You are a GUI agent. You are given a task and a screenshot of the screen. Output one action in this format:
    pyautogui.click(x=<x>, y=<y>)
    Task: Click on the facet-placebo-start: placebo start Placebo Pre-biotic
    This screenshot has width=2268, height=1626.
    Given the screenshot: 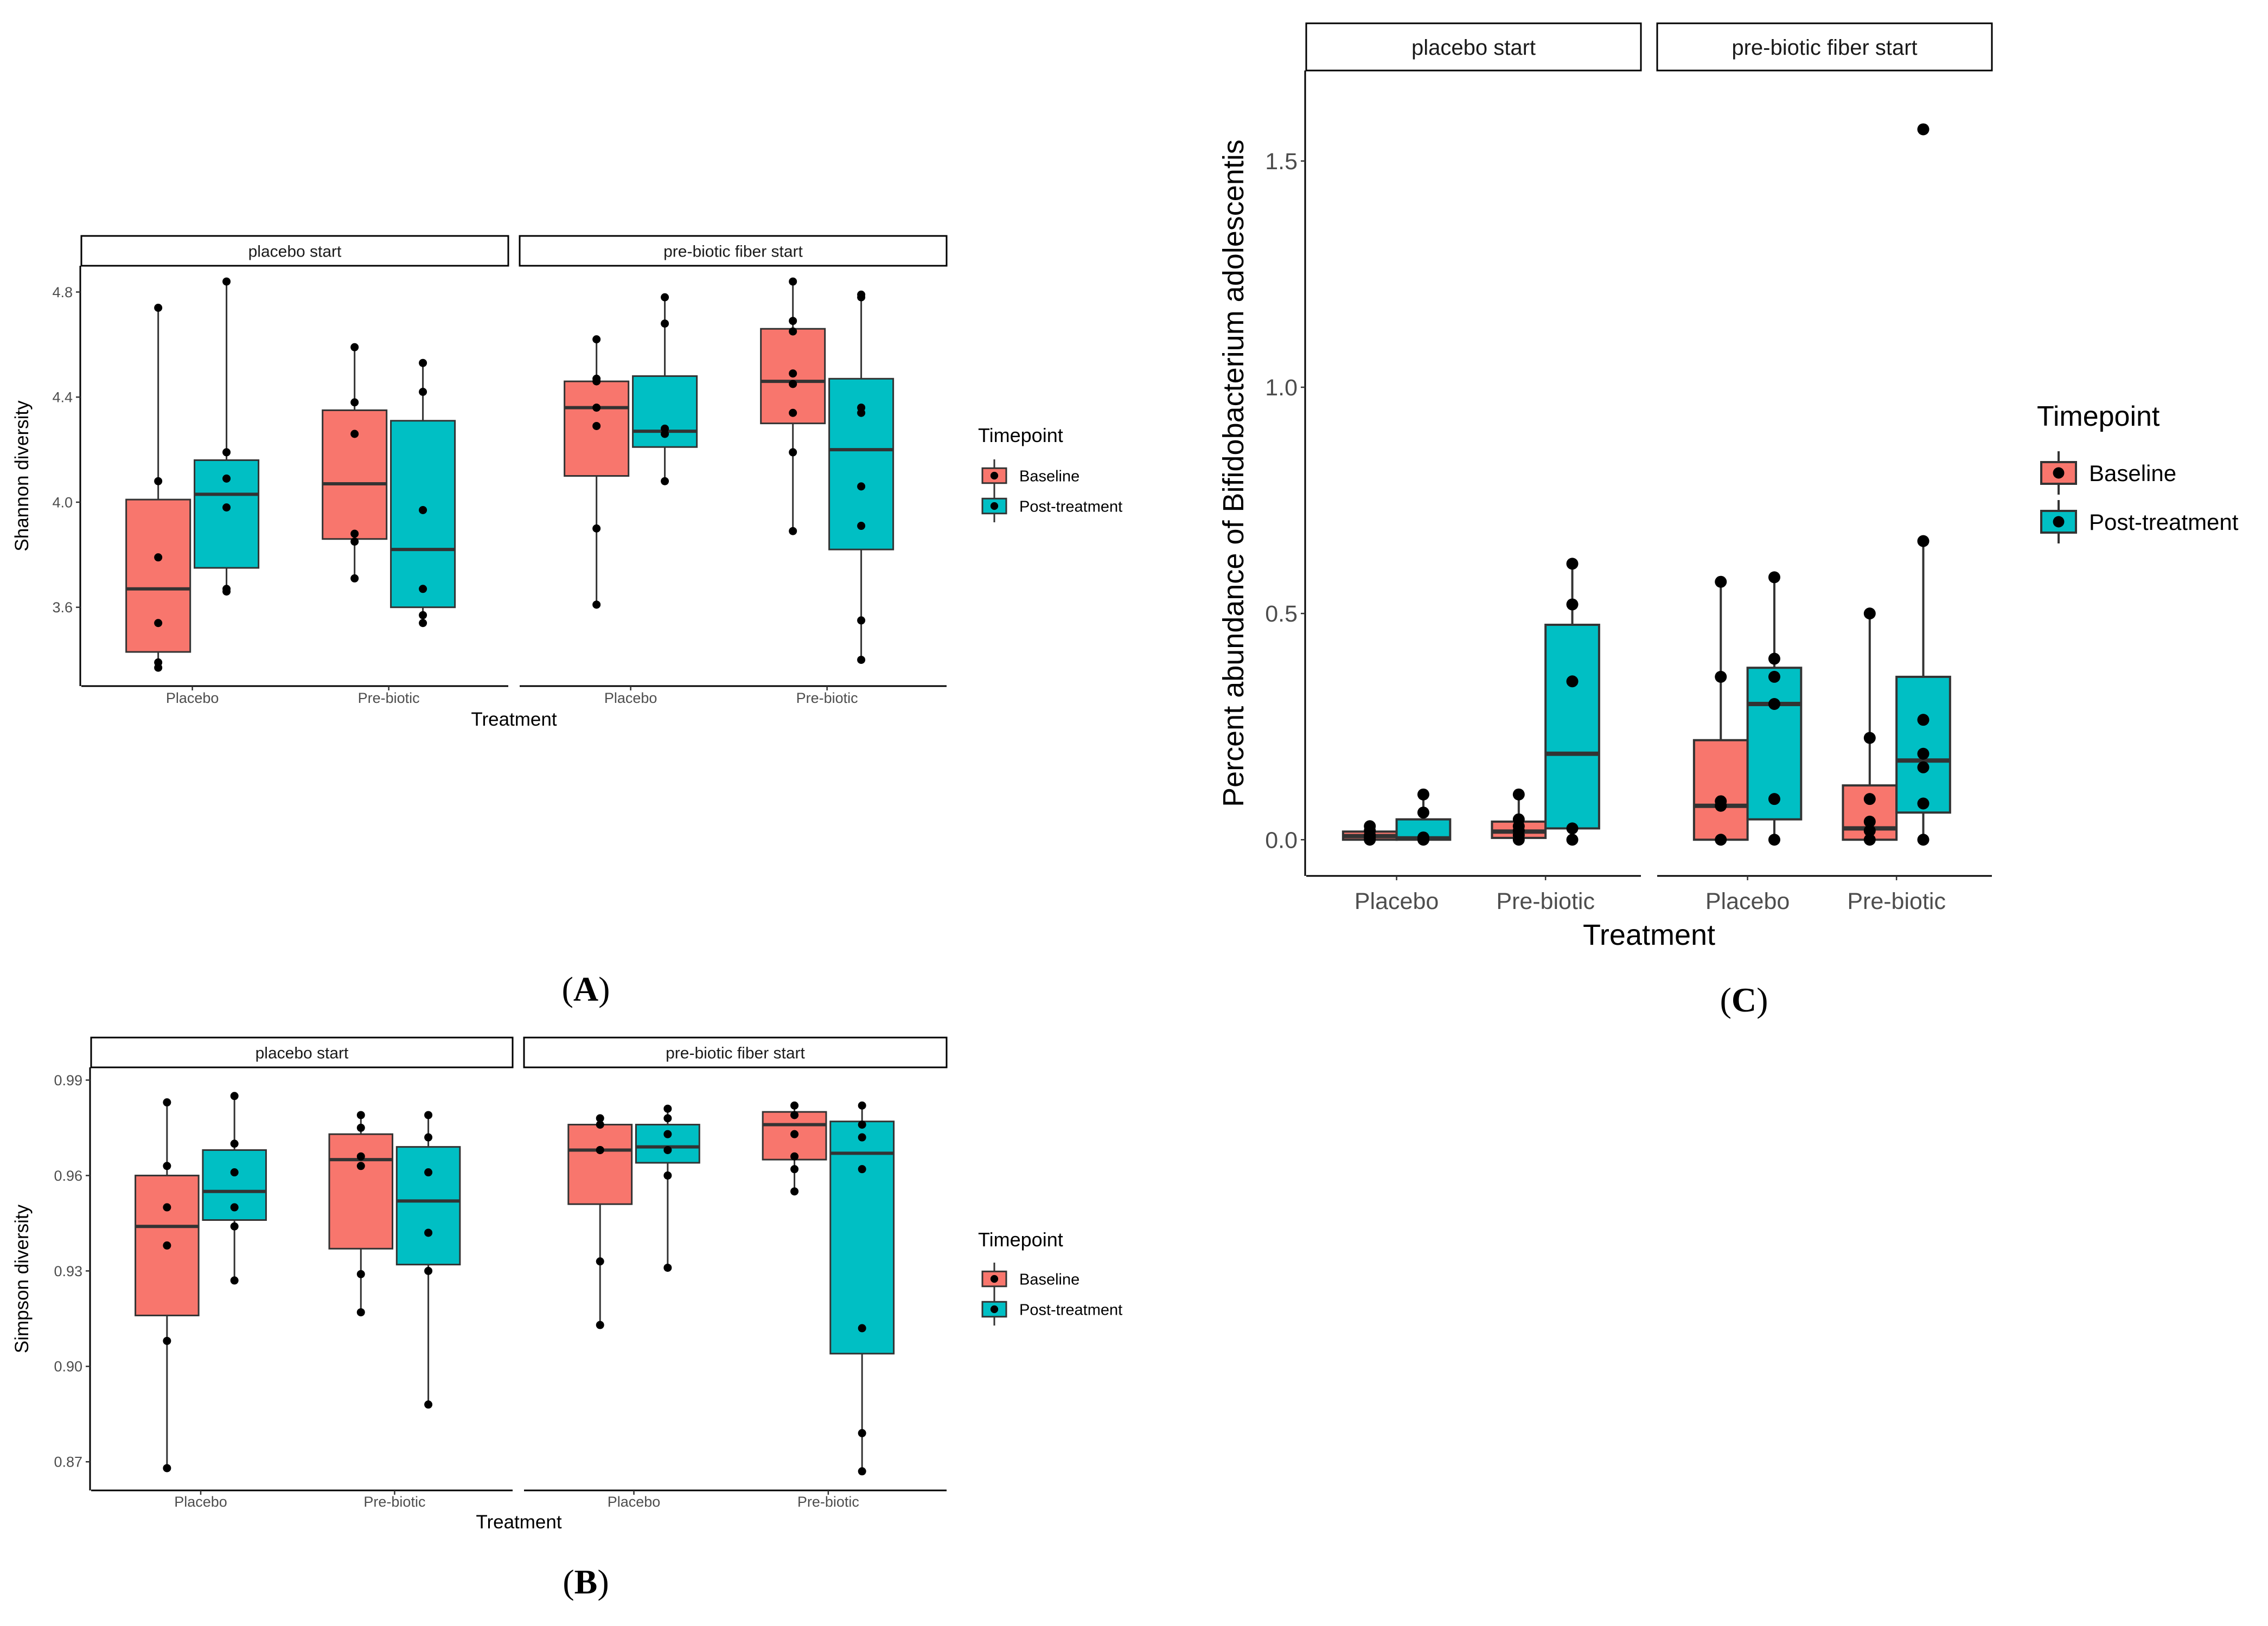 What is the action you would take?
    pyautogui.click(x=302, y=1273)
    